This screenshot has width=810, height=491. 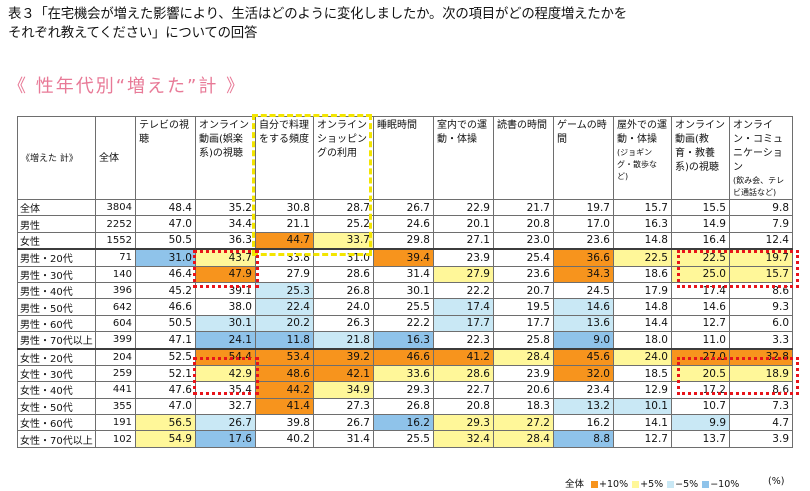 I want to click on legend-label: −10%, so click(x=725, y=484).